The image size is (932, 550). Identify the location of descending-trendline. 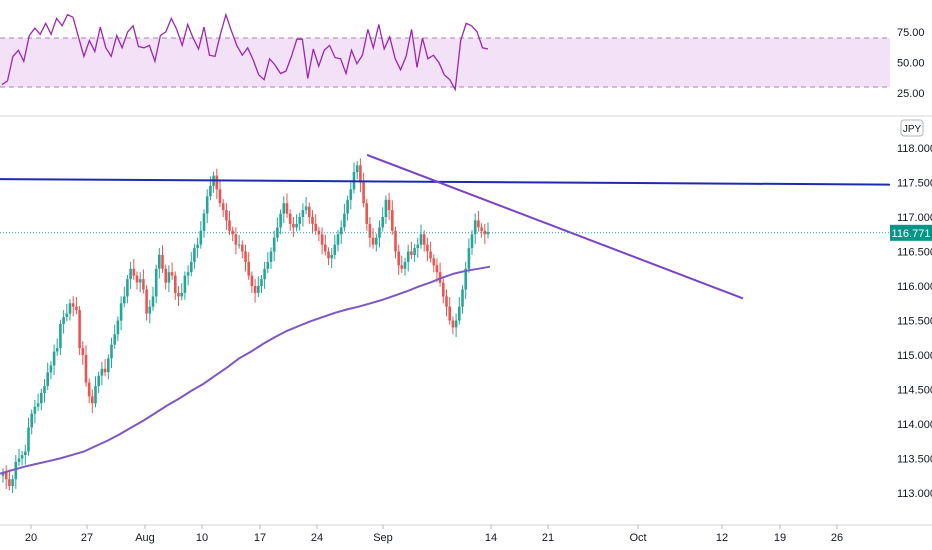
(555, 226).